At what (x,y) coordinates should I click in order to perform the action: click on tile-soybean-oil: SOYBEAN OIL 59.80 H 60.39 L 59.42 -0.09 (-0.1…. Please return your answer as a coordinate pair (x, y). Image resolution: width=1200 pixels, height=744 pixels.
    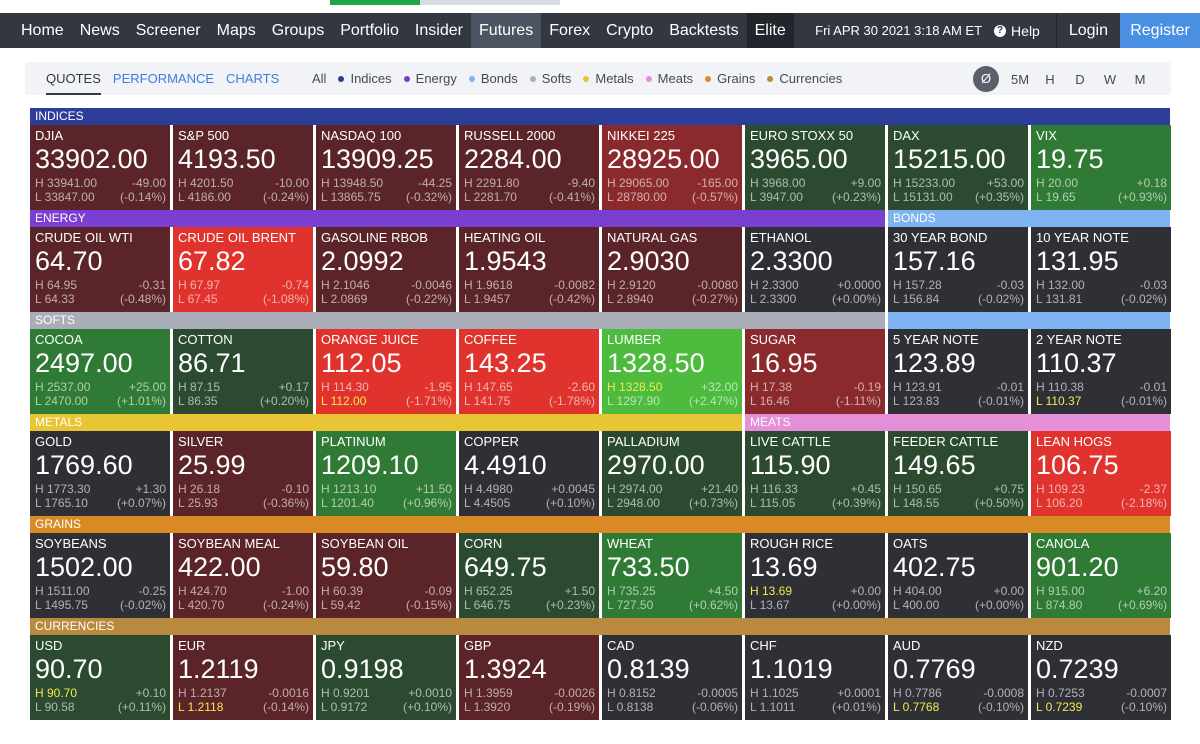
    Looking at the image, I should click on (386, 575).